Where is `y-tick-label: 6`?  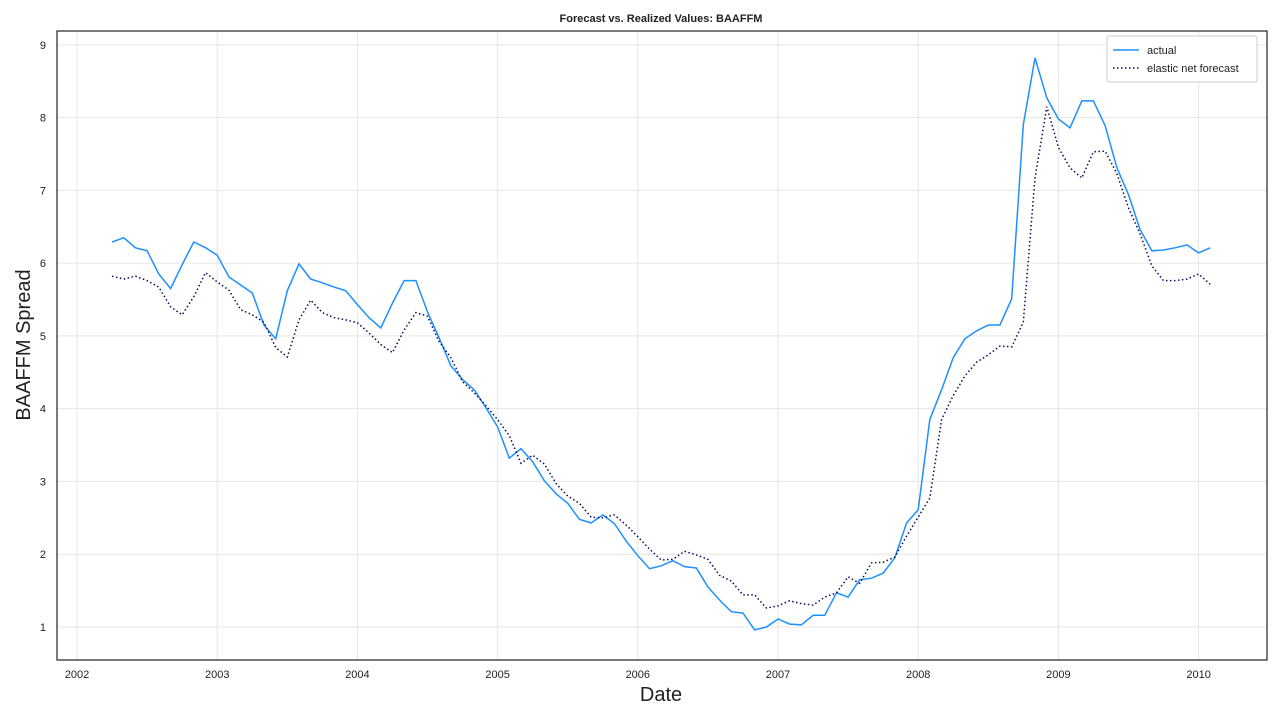 y-tick-label: 6 is located at coordinates (43, 264).